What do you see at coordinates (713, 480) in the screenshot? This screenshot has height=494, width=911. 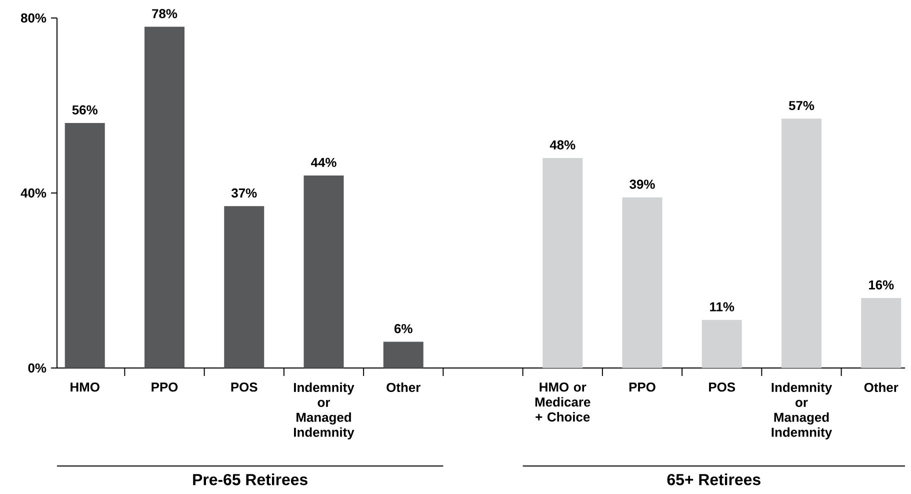 I see `text: 65+ Retirees` at bounding box center [713, 480].